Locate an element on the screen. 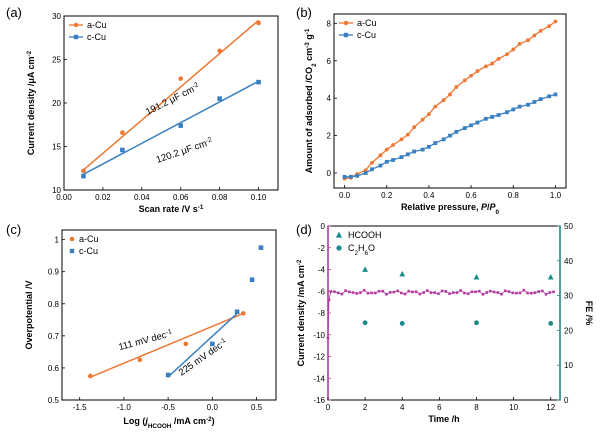 The image size is (600, 438). y-right-tick-label: 40 is located at coordinates (568, 261).